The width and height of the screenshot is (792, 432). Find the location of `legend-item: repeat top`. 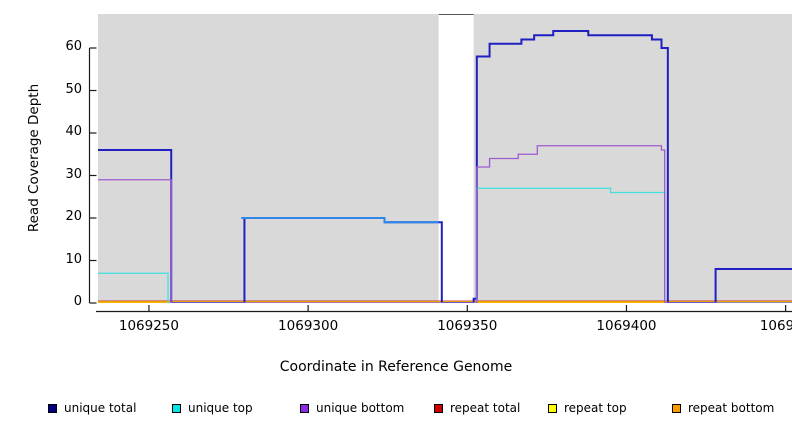

legend-item: repeat top is located at coordinates (587, 408).